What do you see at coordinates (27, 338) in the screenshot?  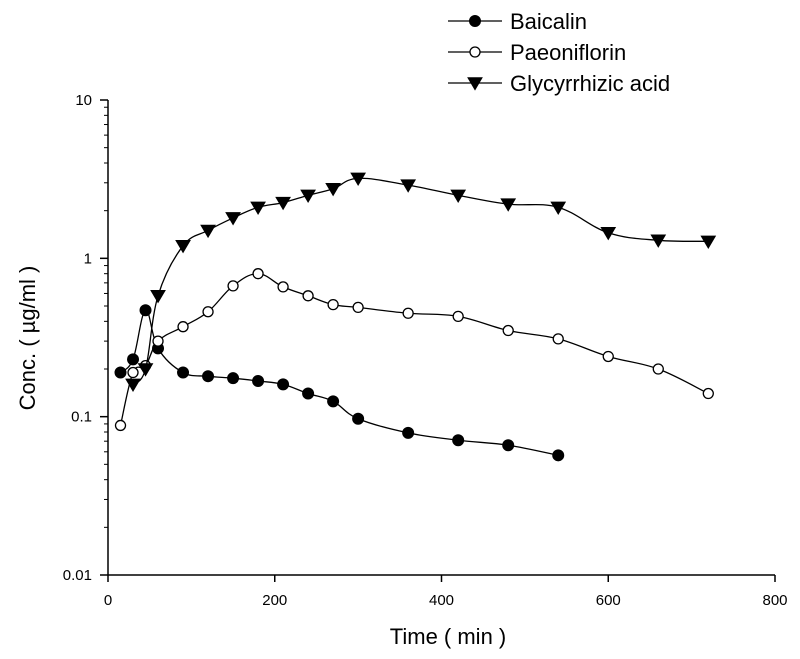 I see `y-axis-title: Conc. ( µg/ml )` at bounding box center [27, 338].